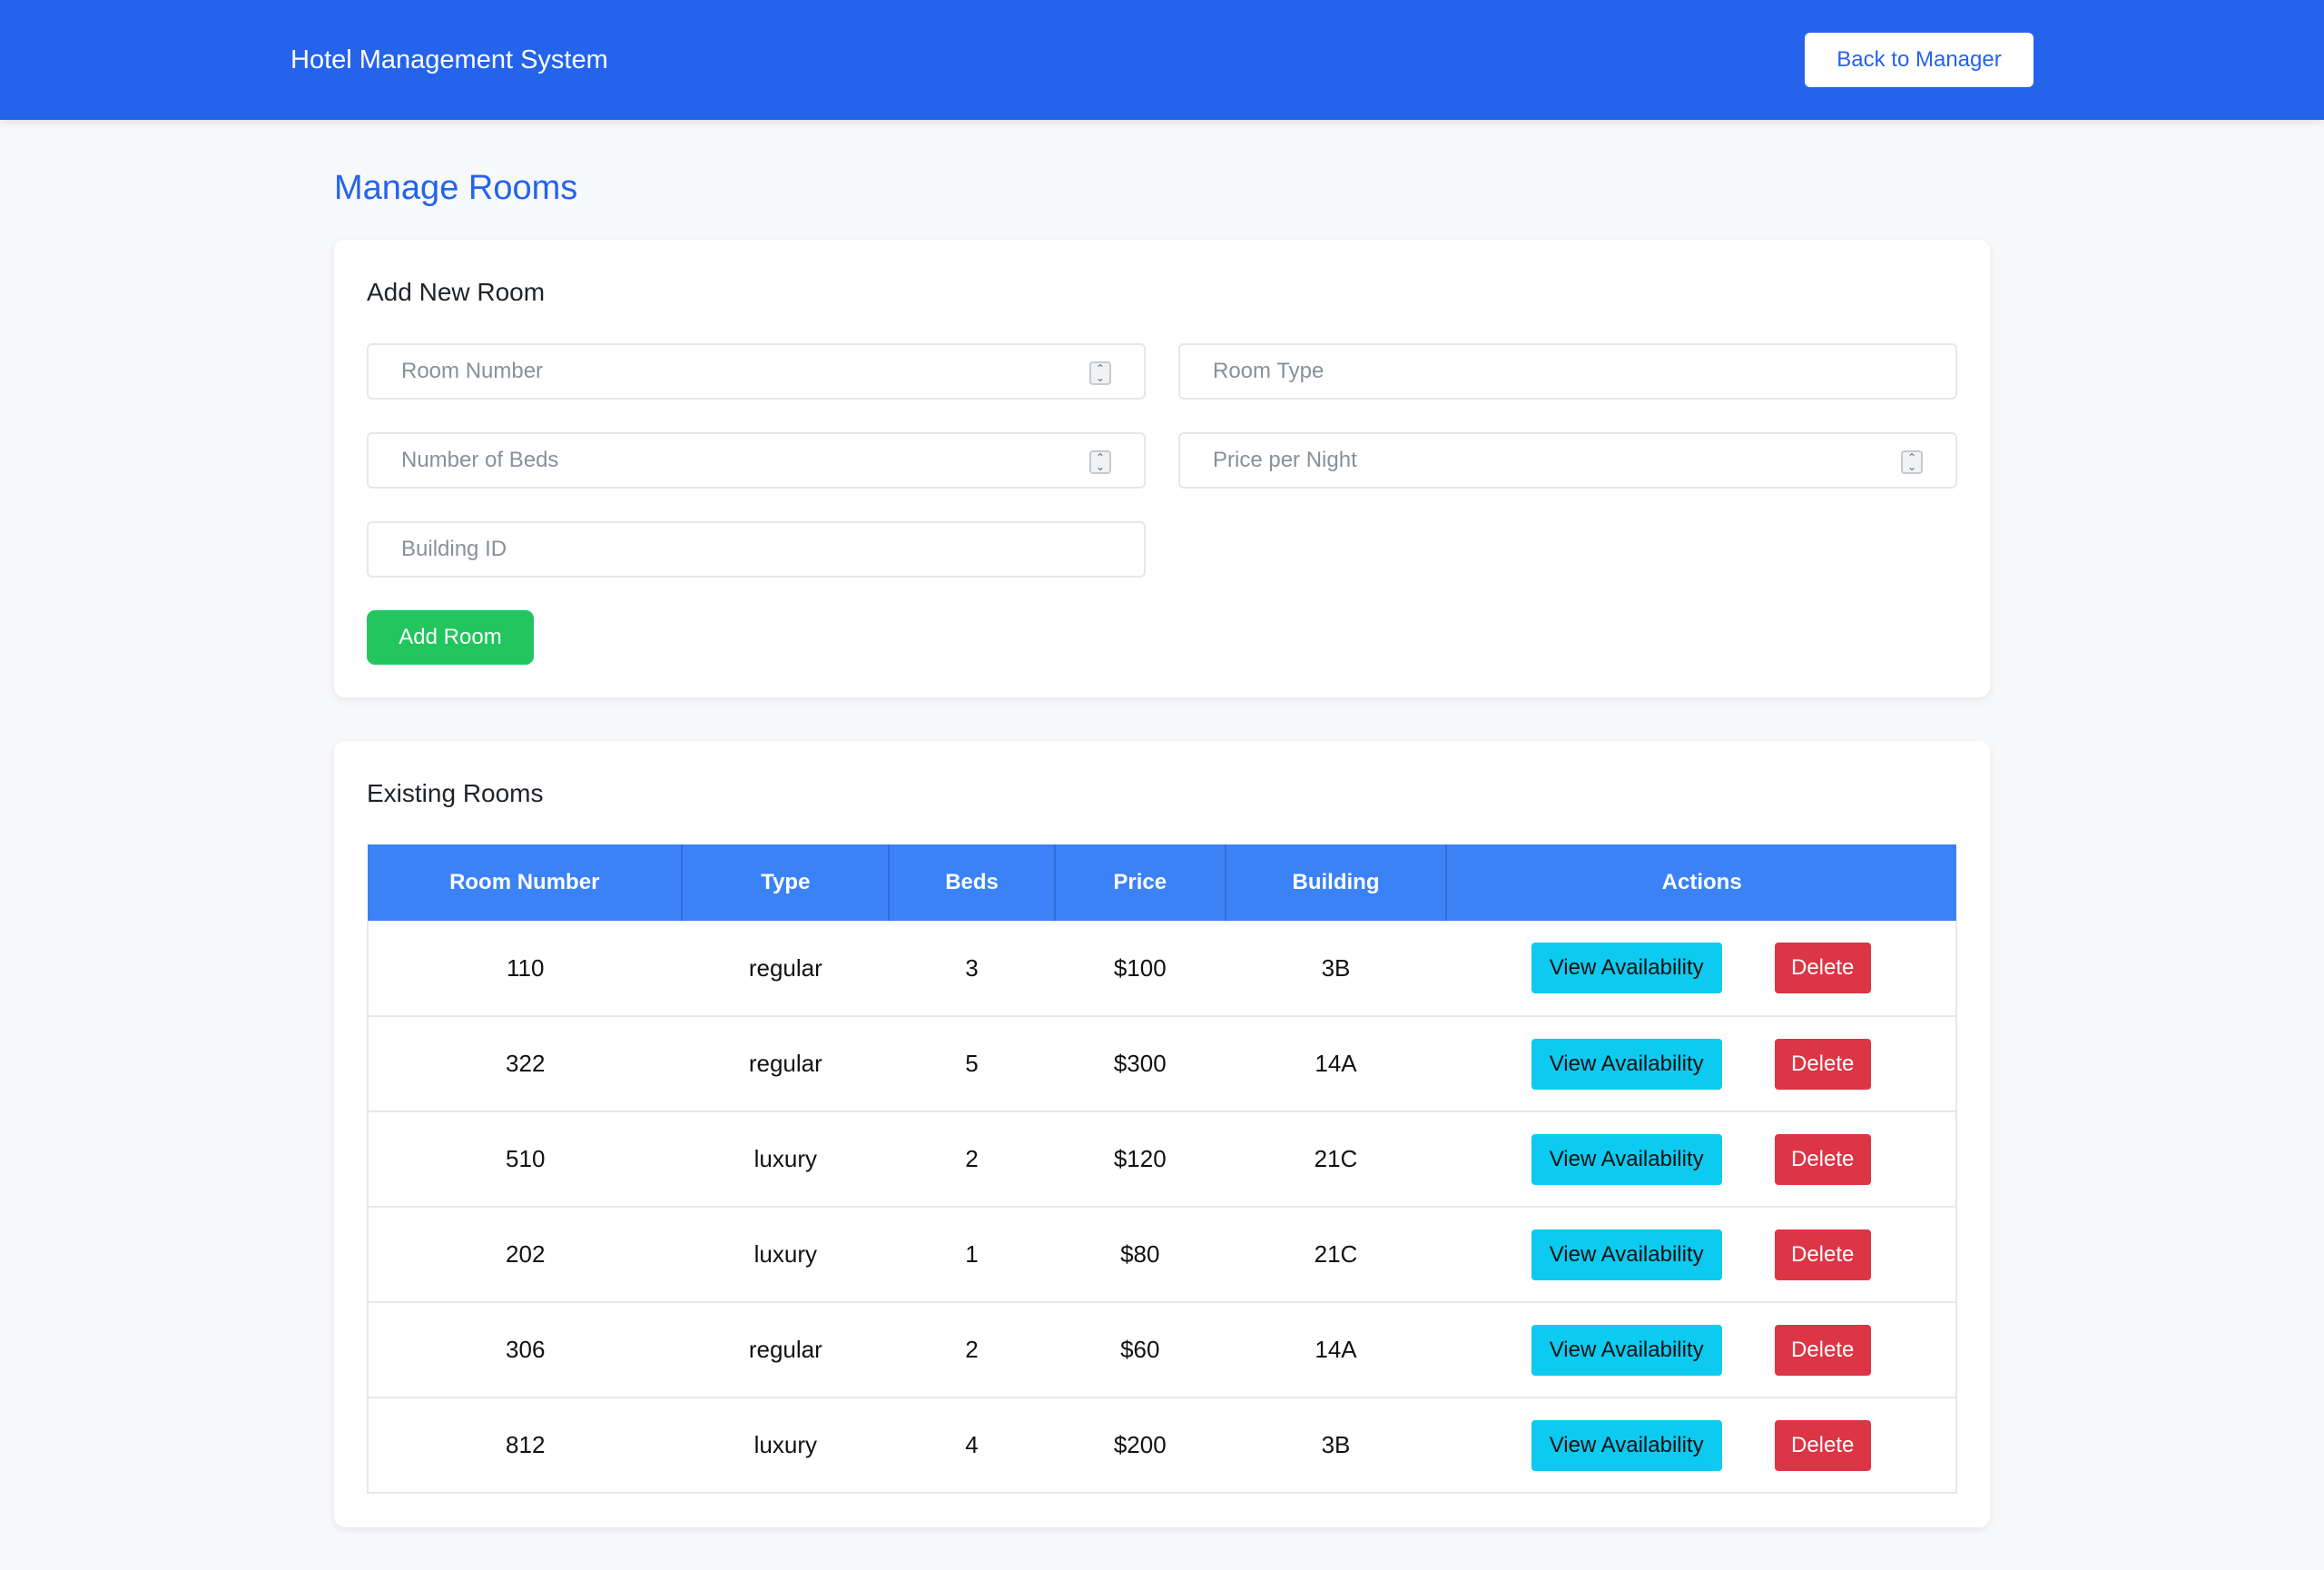 This screenshot has height=1570, width=2324. Describe the element at coordinates (1140, 1350) in the screenshot. I see `cell-price: $60` at that location.